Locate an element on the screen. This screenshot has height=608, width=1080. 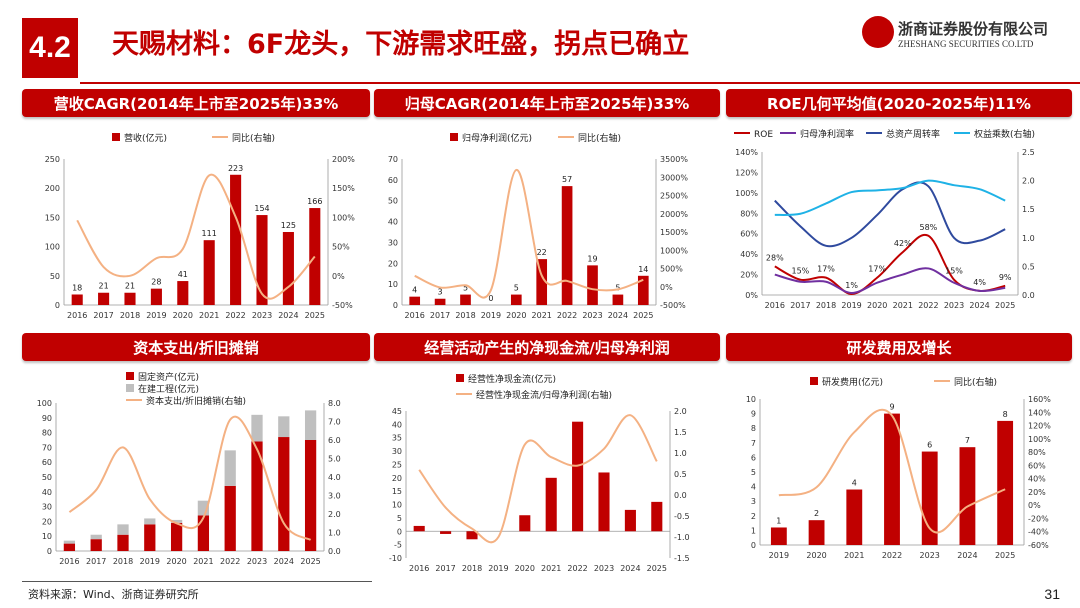
y-tick-label: 200 is located at coordinates (52, 188).